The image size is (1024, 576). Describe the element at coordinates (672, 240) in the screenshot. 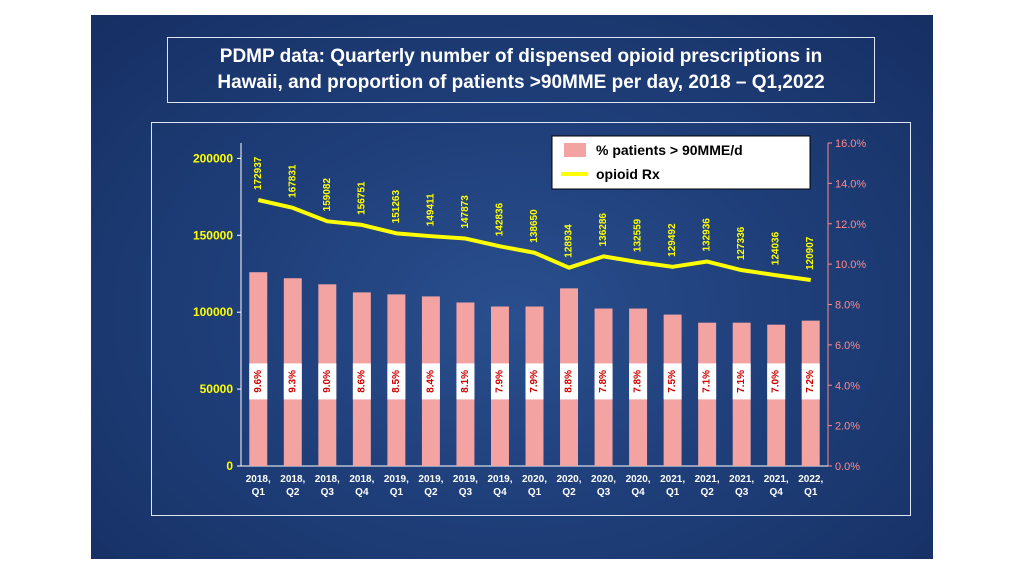

I see `line-data-label: 129492` at that location.